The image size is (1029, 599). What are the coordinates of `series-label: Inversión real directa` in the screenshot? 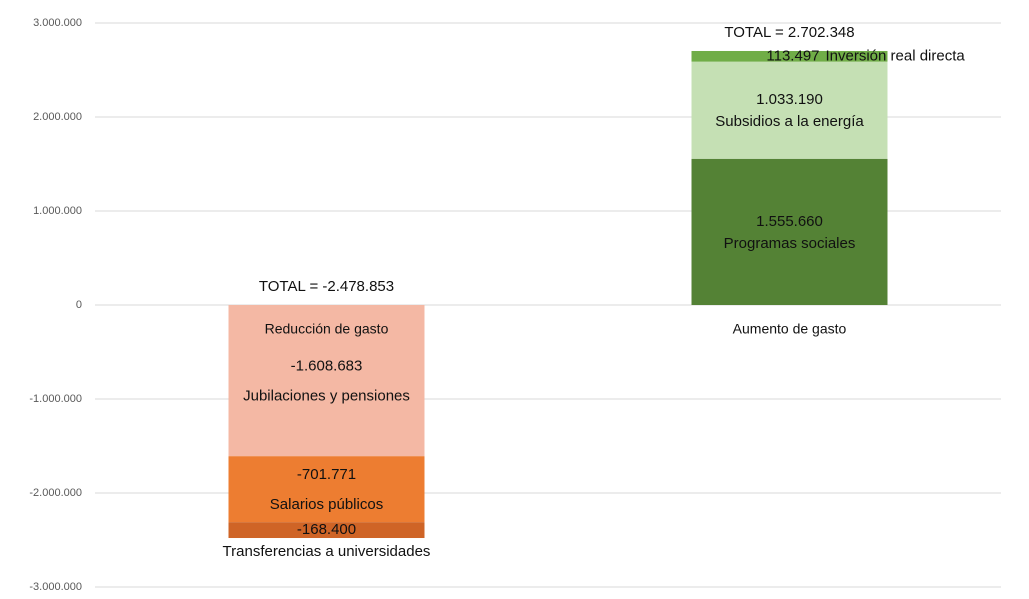 It's located at (896, 55).